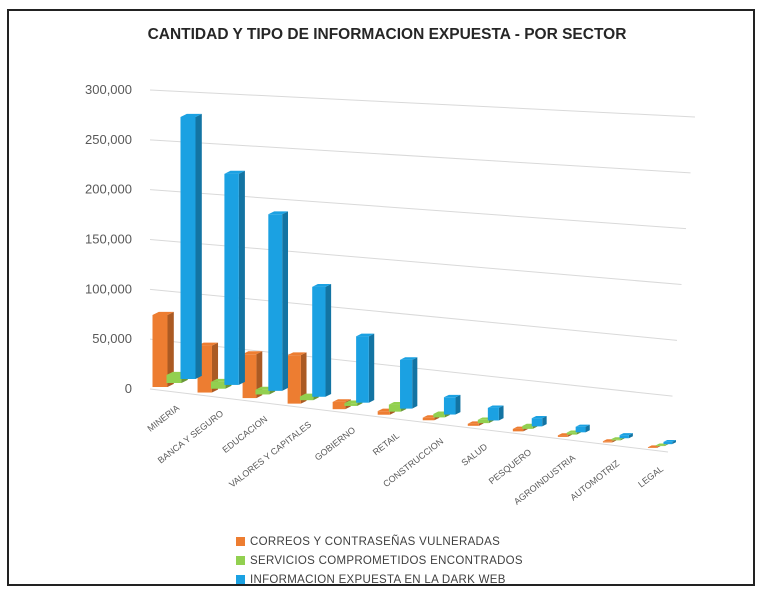  I want to click on y-tick-label: 250,000, so click(108, 139).